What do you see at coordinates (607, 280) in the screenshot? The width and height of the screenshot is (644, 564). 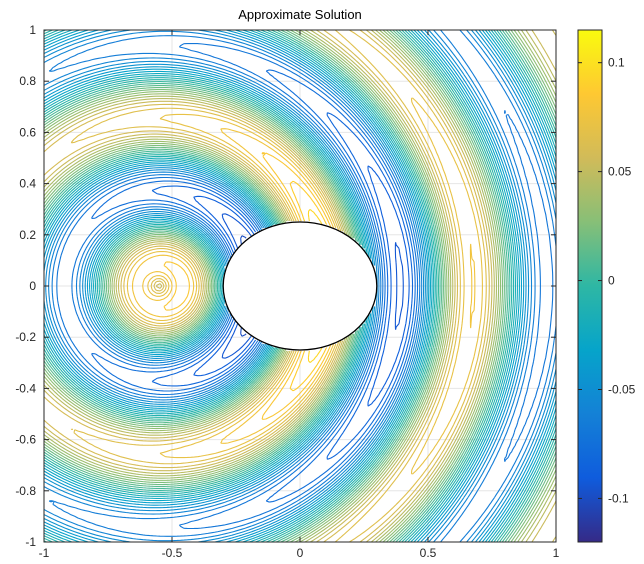 I see `colorbar-ticks: -0.1 -0.05 0 0.05 0.1` at bounding box center [607, 280].